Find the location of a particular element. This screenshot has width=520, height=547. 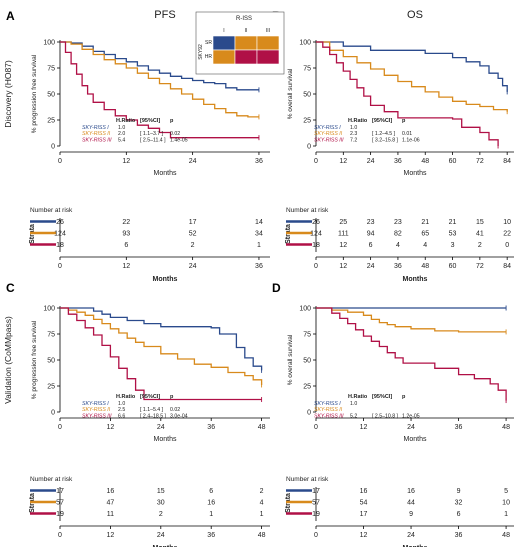

panel-label: A is located at coordinates (10, 16).